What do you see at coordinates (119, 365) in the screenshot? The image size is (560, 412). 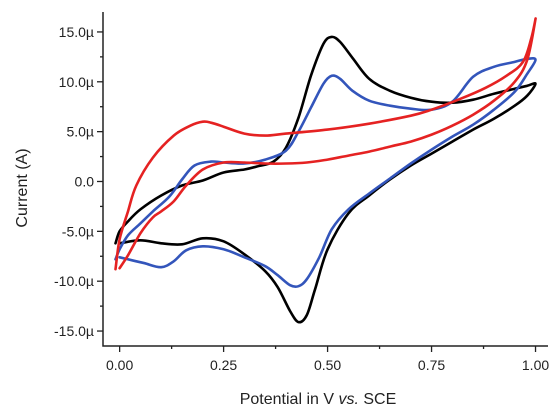 I see `x-tick-label: 0.00` at bounding box center [119, 365].